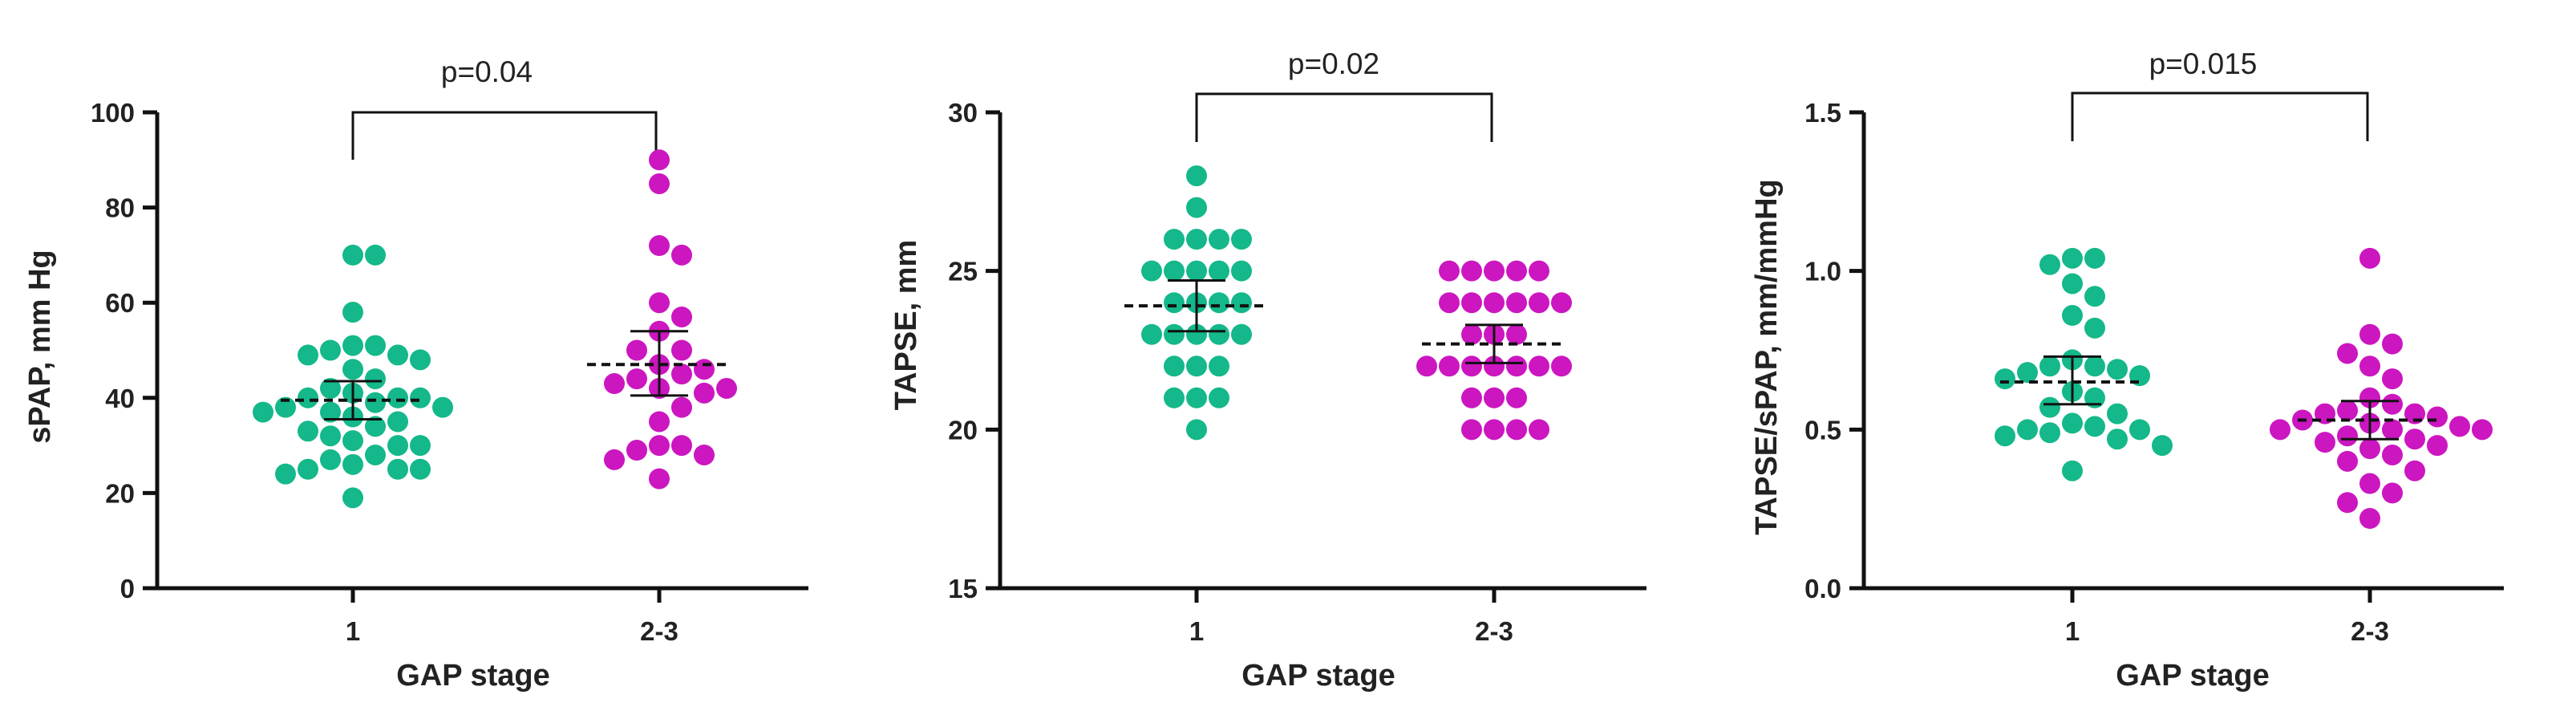 This screenshot has width=2576, height=715. Describe the element at coordinates (963, 271) in the screenshot. I see `y-tick-label: 25` at that location.